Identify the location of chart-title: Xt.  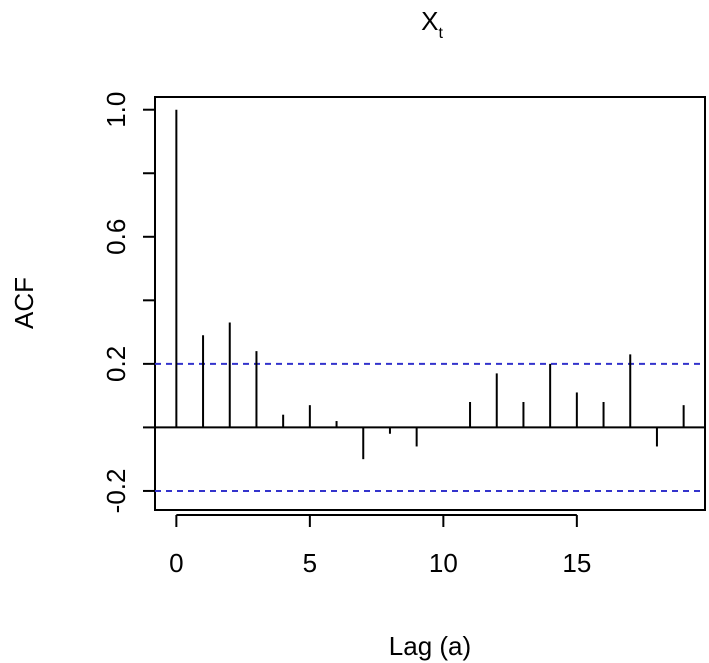
(432, 24).